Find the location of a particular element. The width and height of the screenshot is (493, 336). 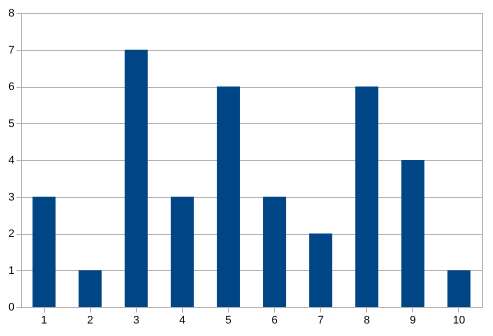

x-tick-label: 1 is located at coordinates (44, 320).